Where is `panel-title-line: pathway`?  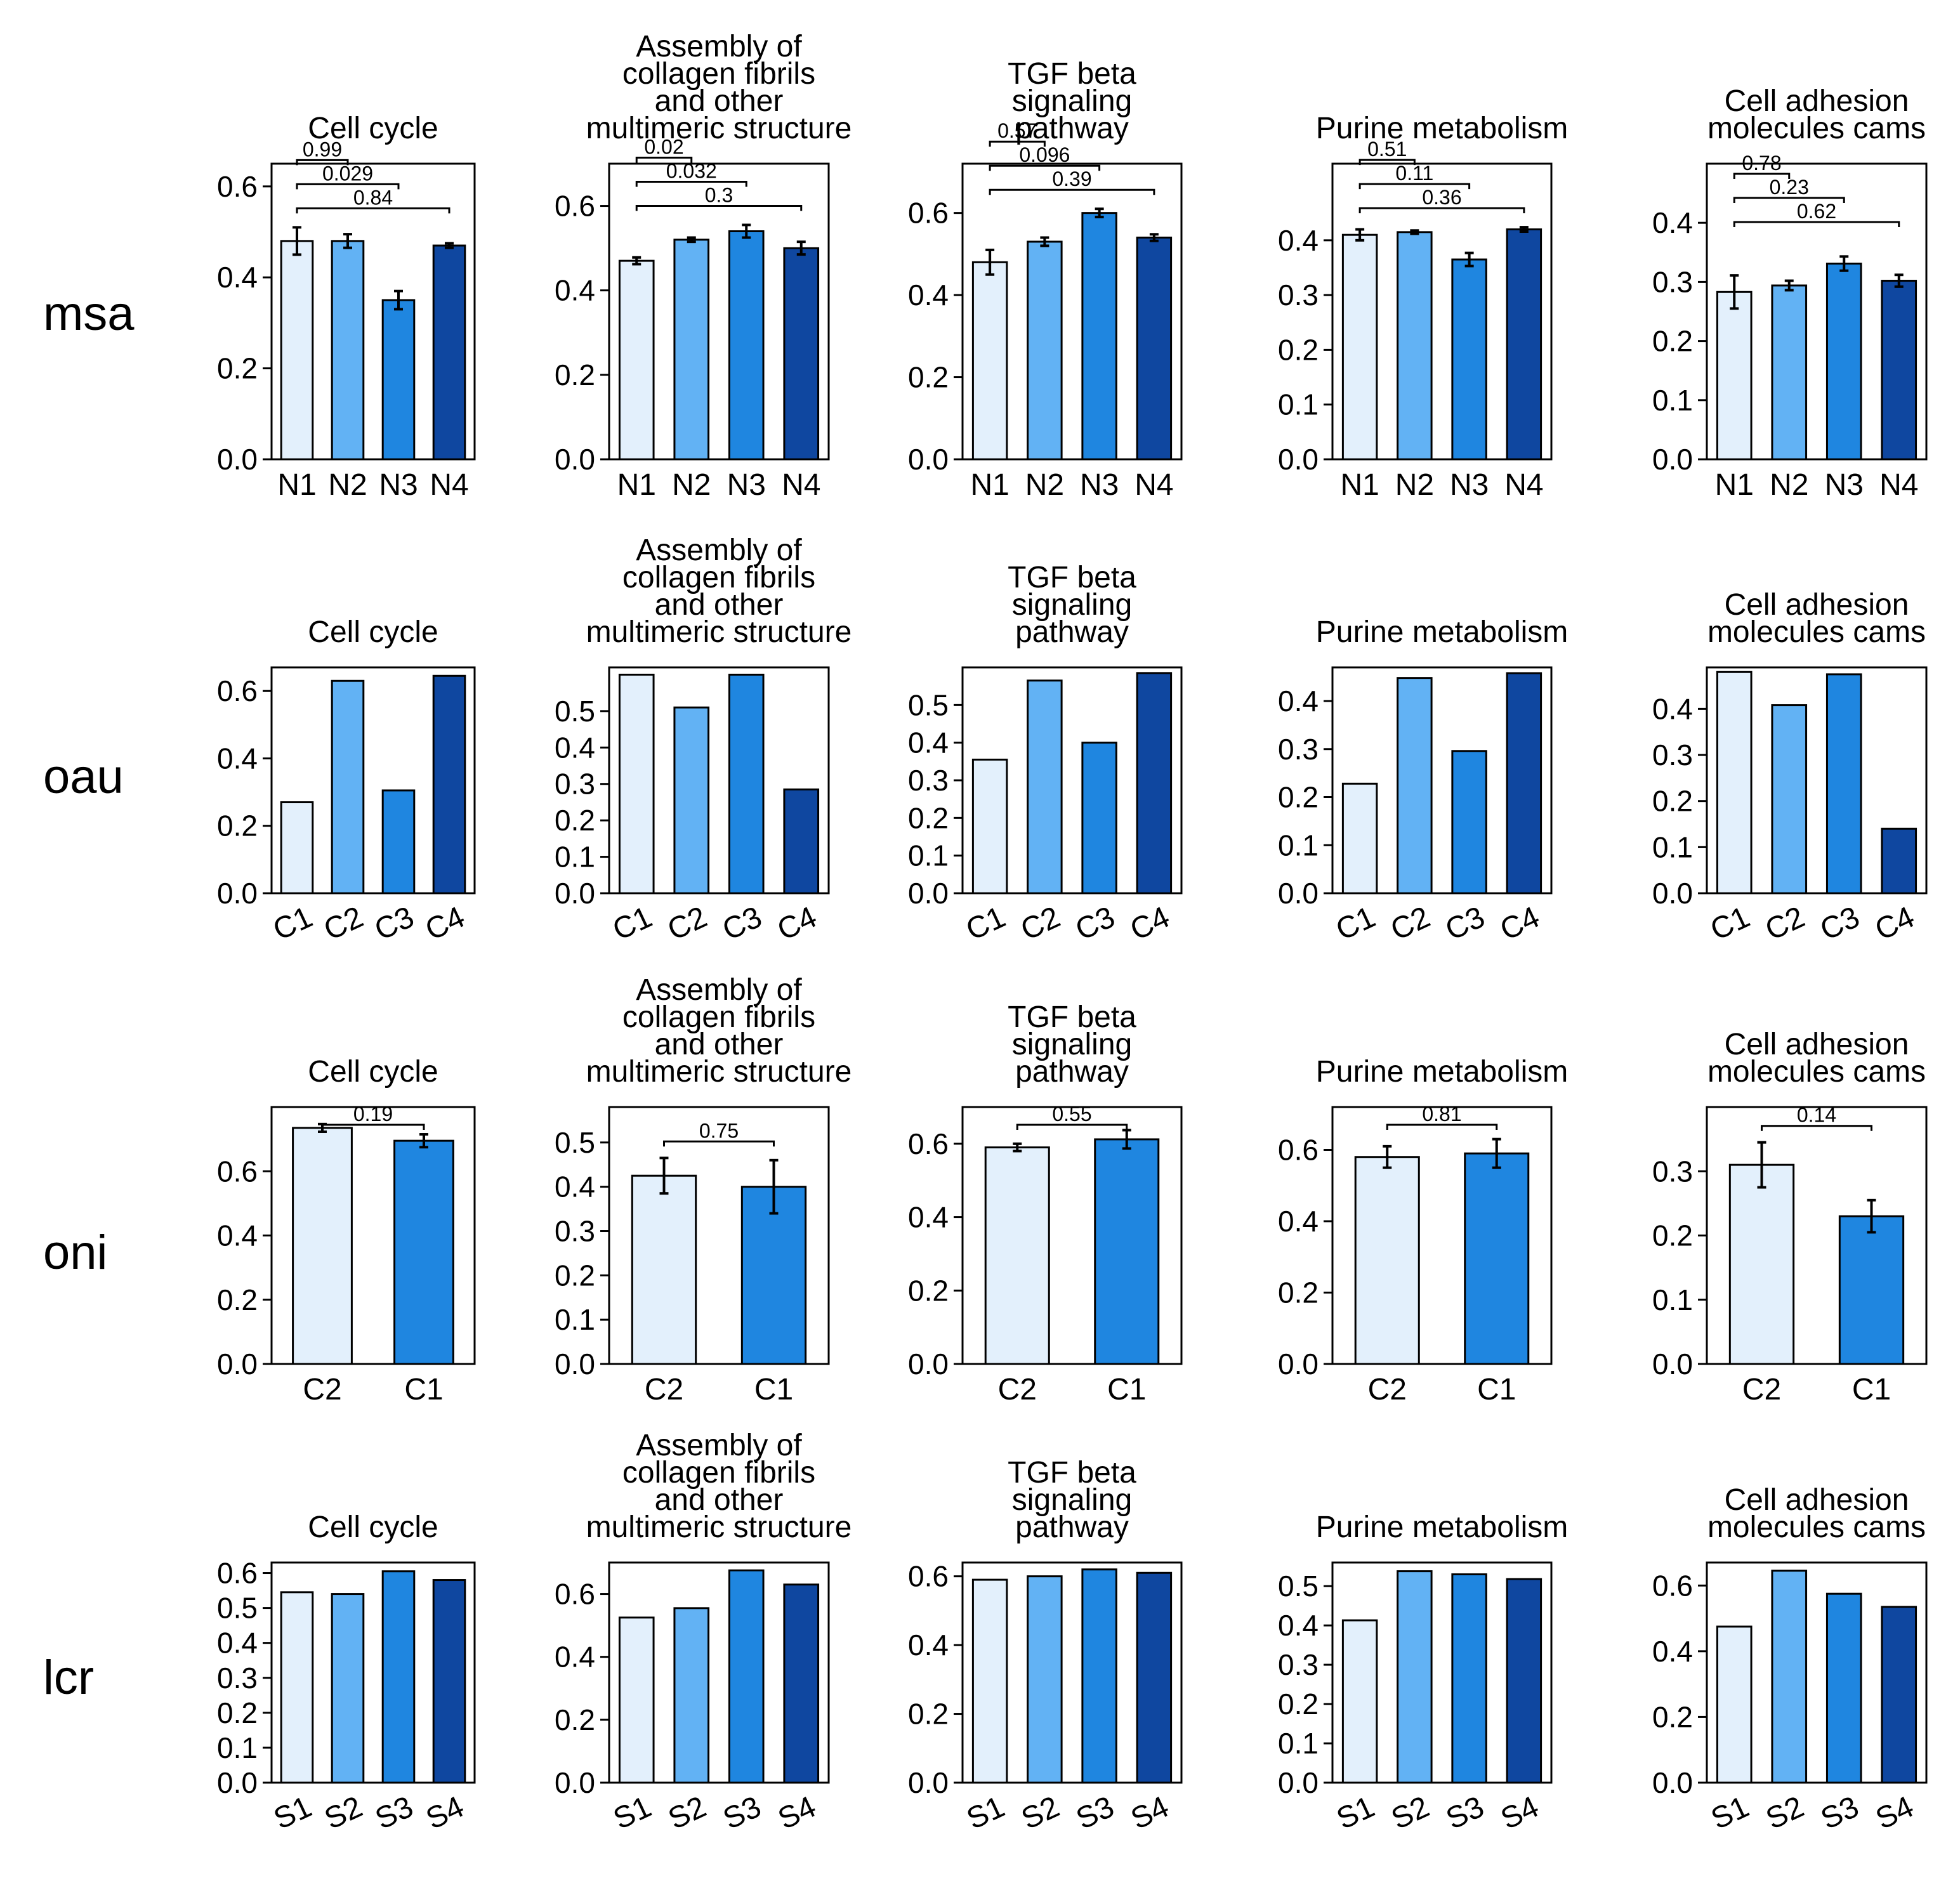 panel-title-line: pathway is located at coordinates (1072, 1072).